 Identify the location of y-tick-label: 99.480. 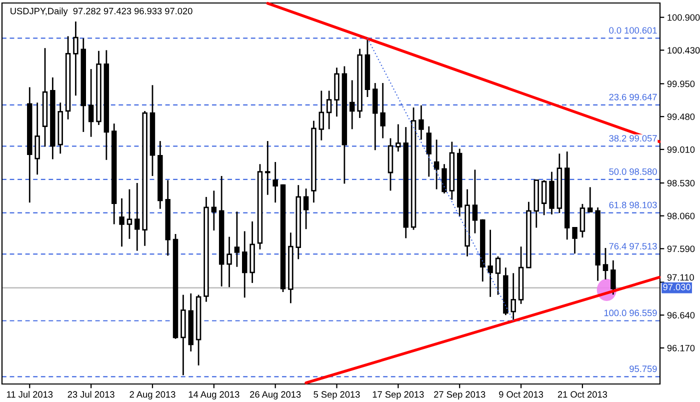
(681, 117).